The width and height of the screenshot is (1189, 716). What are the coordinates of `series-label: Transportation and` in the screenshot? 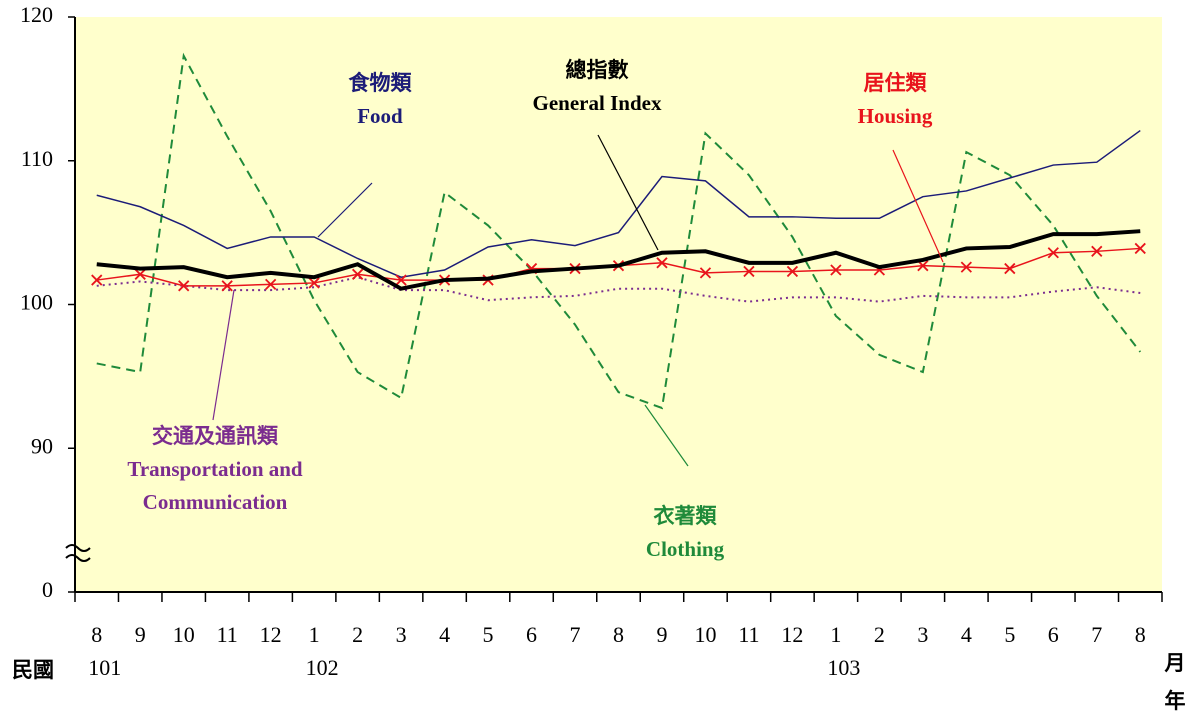 It's located at (215, 469).